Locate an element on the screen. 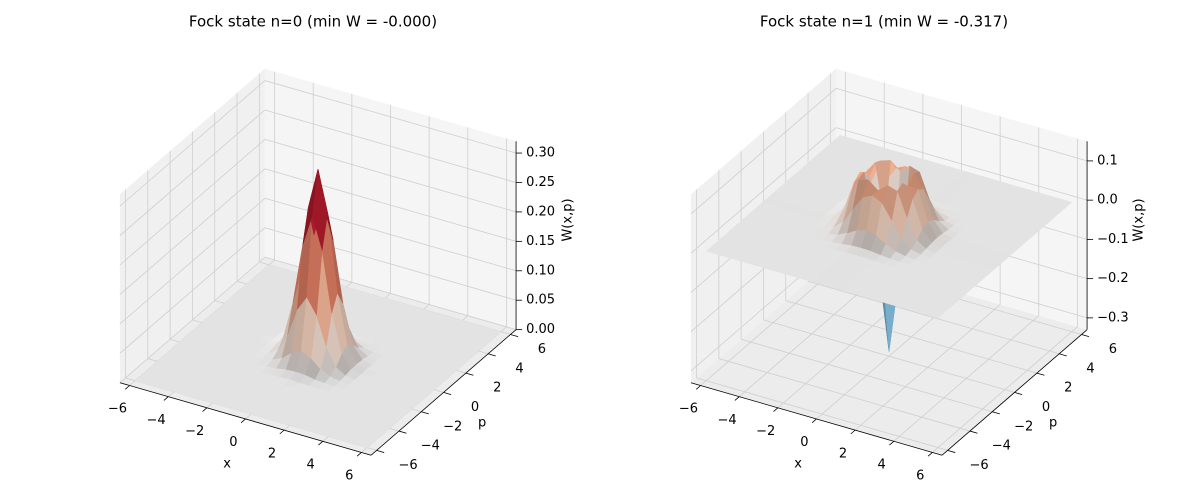 The image size is (1200, 500). z-tick-label: 0.30 is located at coordinates (540, 153).